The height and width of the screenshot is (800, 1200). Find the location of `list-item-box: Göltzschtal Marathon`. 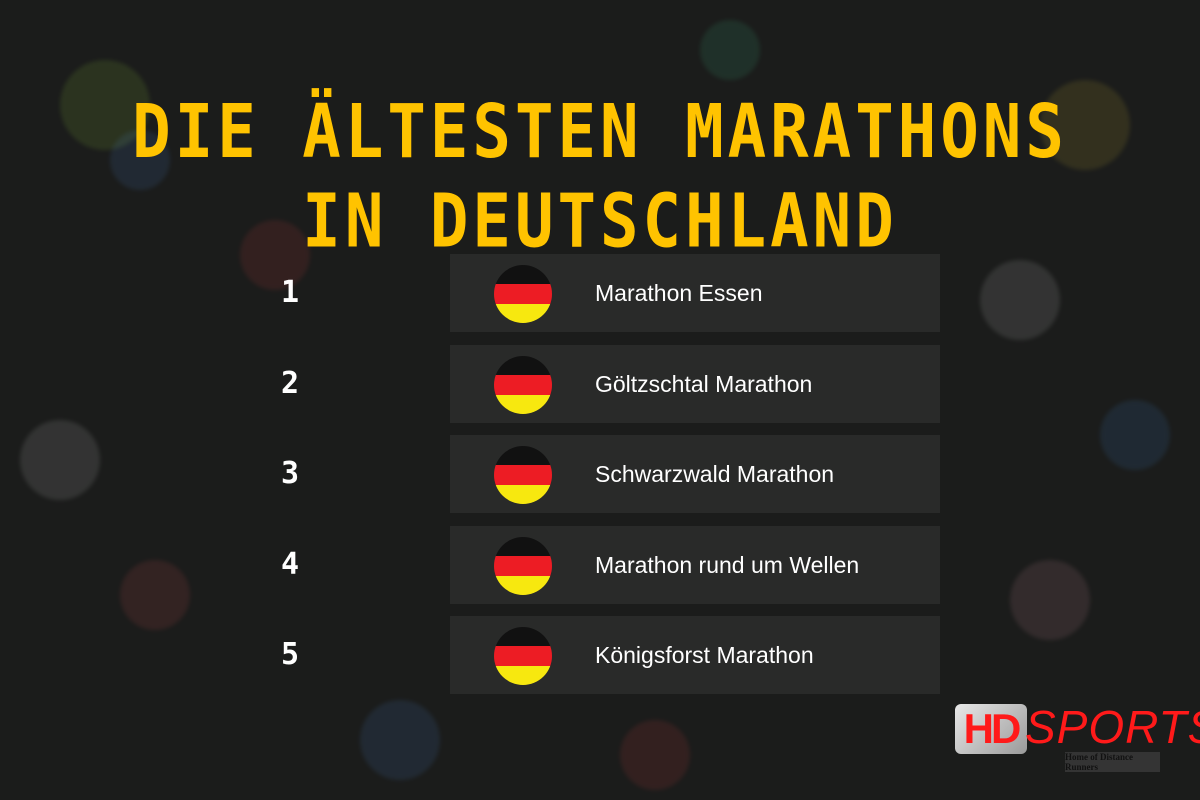

list-item-box: Göltzschtal Marathon is located at coordinates (695, 384).